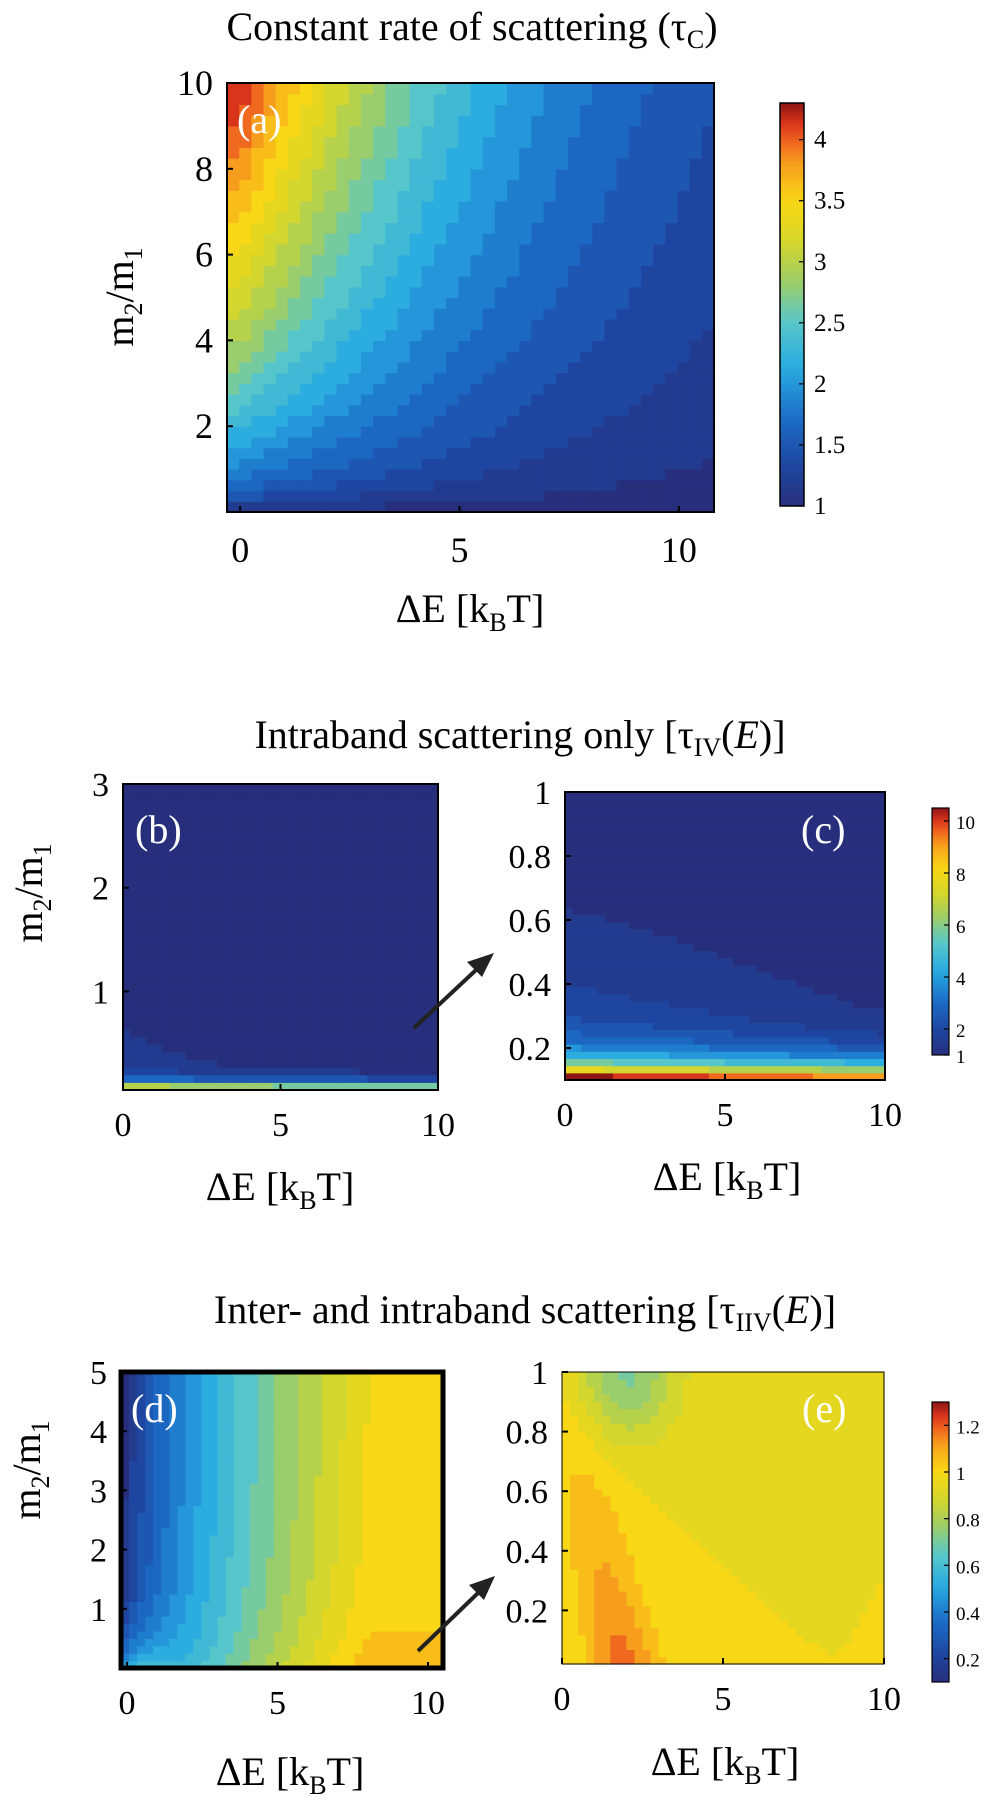 The width and height of the screenshot is (1005, 1814). Describe the element at coordinates (158, 829) in the screenshot. I see `panel-label-b: (b)` at that location.